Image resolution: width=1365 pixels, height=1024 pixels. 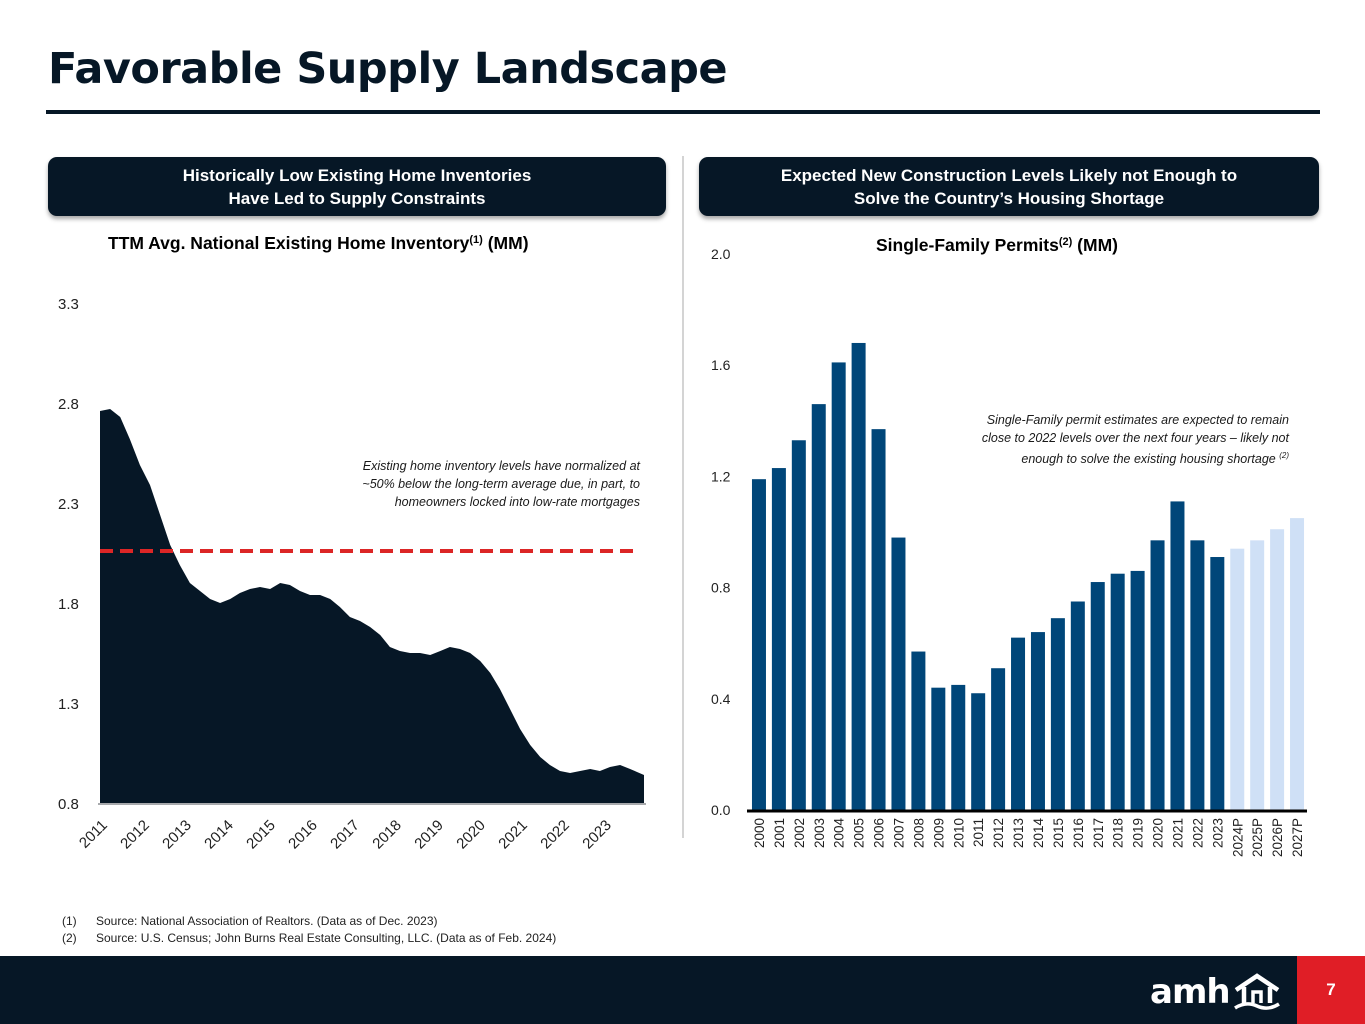 What do you see at coordinates (721, 476) in the screenshot?
I see `y-tick-label: 1.2` at bounding box center [721, 476].